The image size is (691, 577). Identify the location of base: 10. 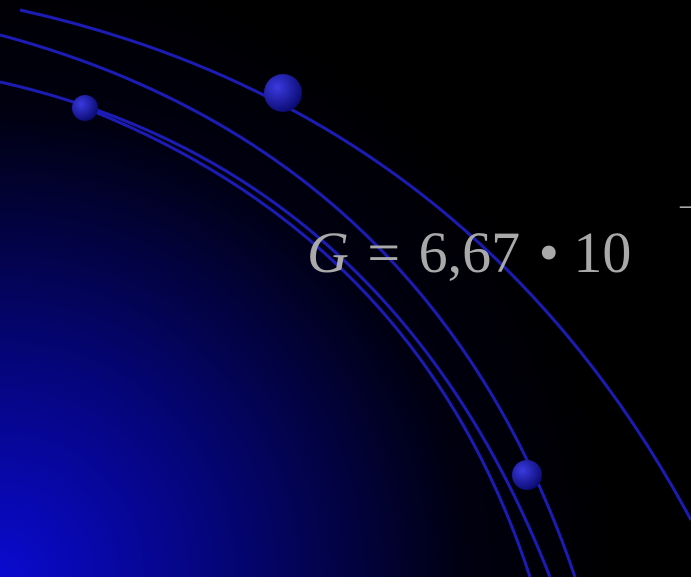
(602, 252).